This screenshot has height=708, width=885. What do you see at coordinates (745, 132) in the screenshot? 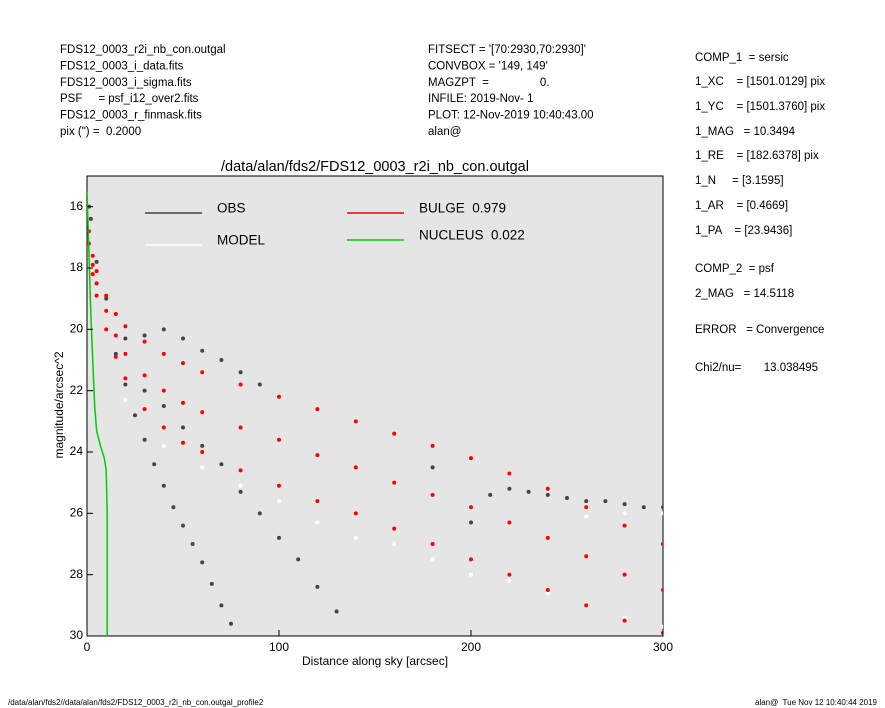
I see `header-right-line: 1_MAG = 10.3494` at bounding box center [745, 132].